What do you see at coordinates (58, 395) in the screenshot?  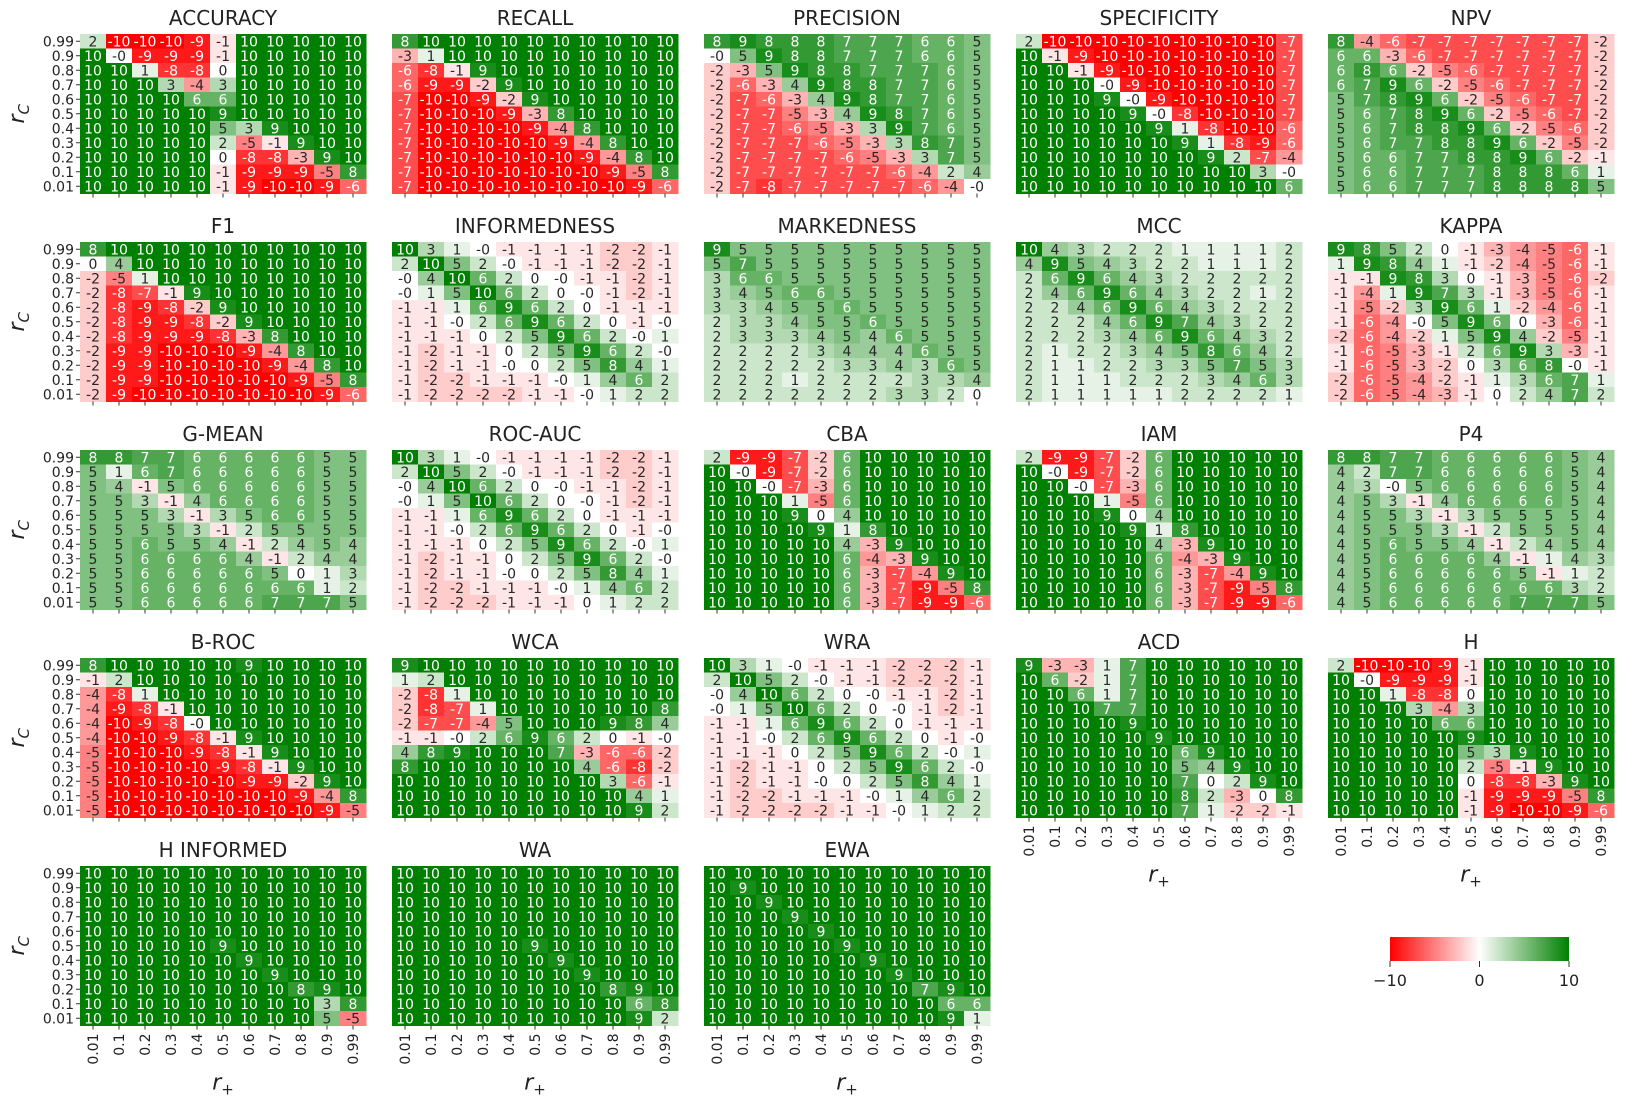 I see `y-tick-label: 0.01` at bounding box center [58, 395].